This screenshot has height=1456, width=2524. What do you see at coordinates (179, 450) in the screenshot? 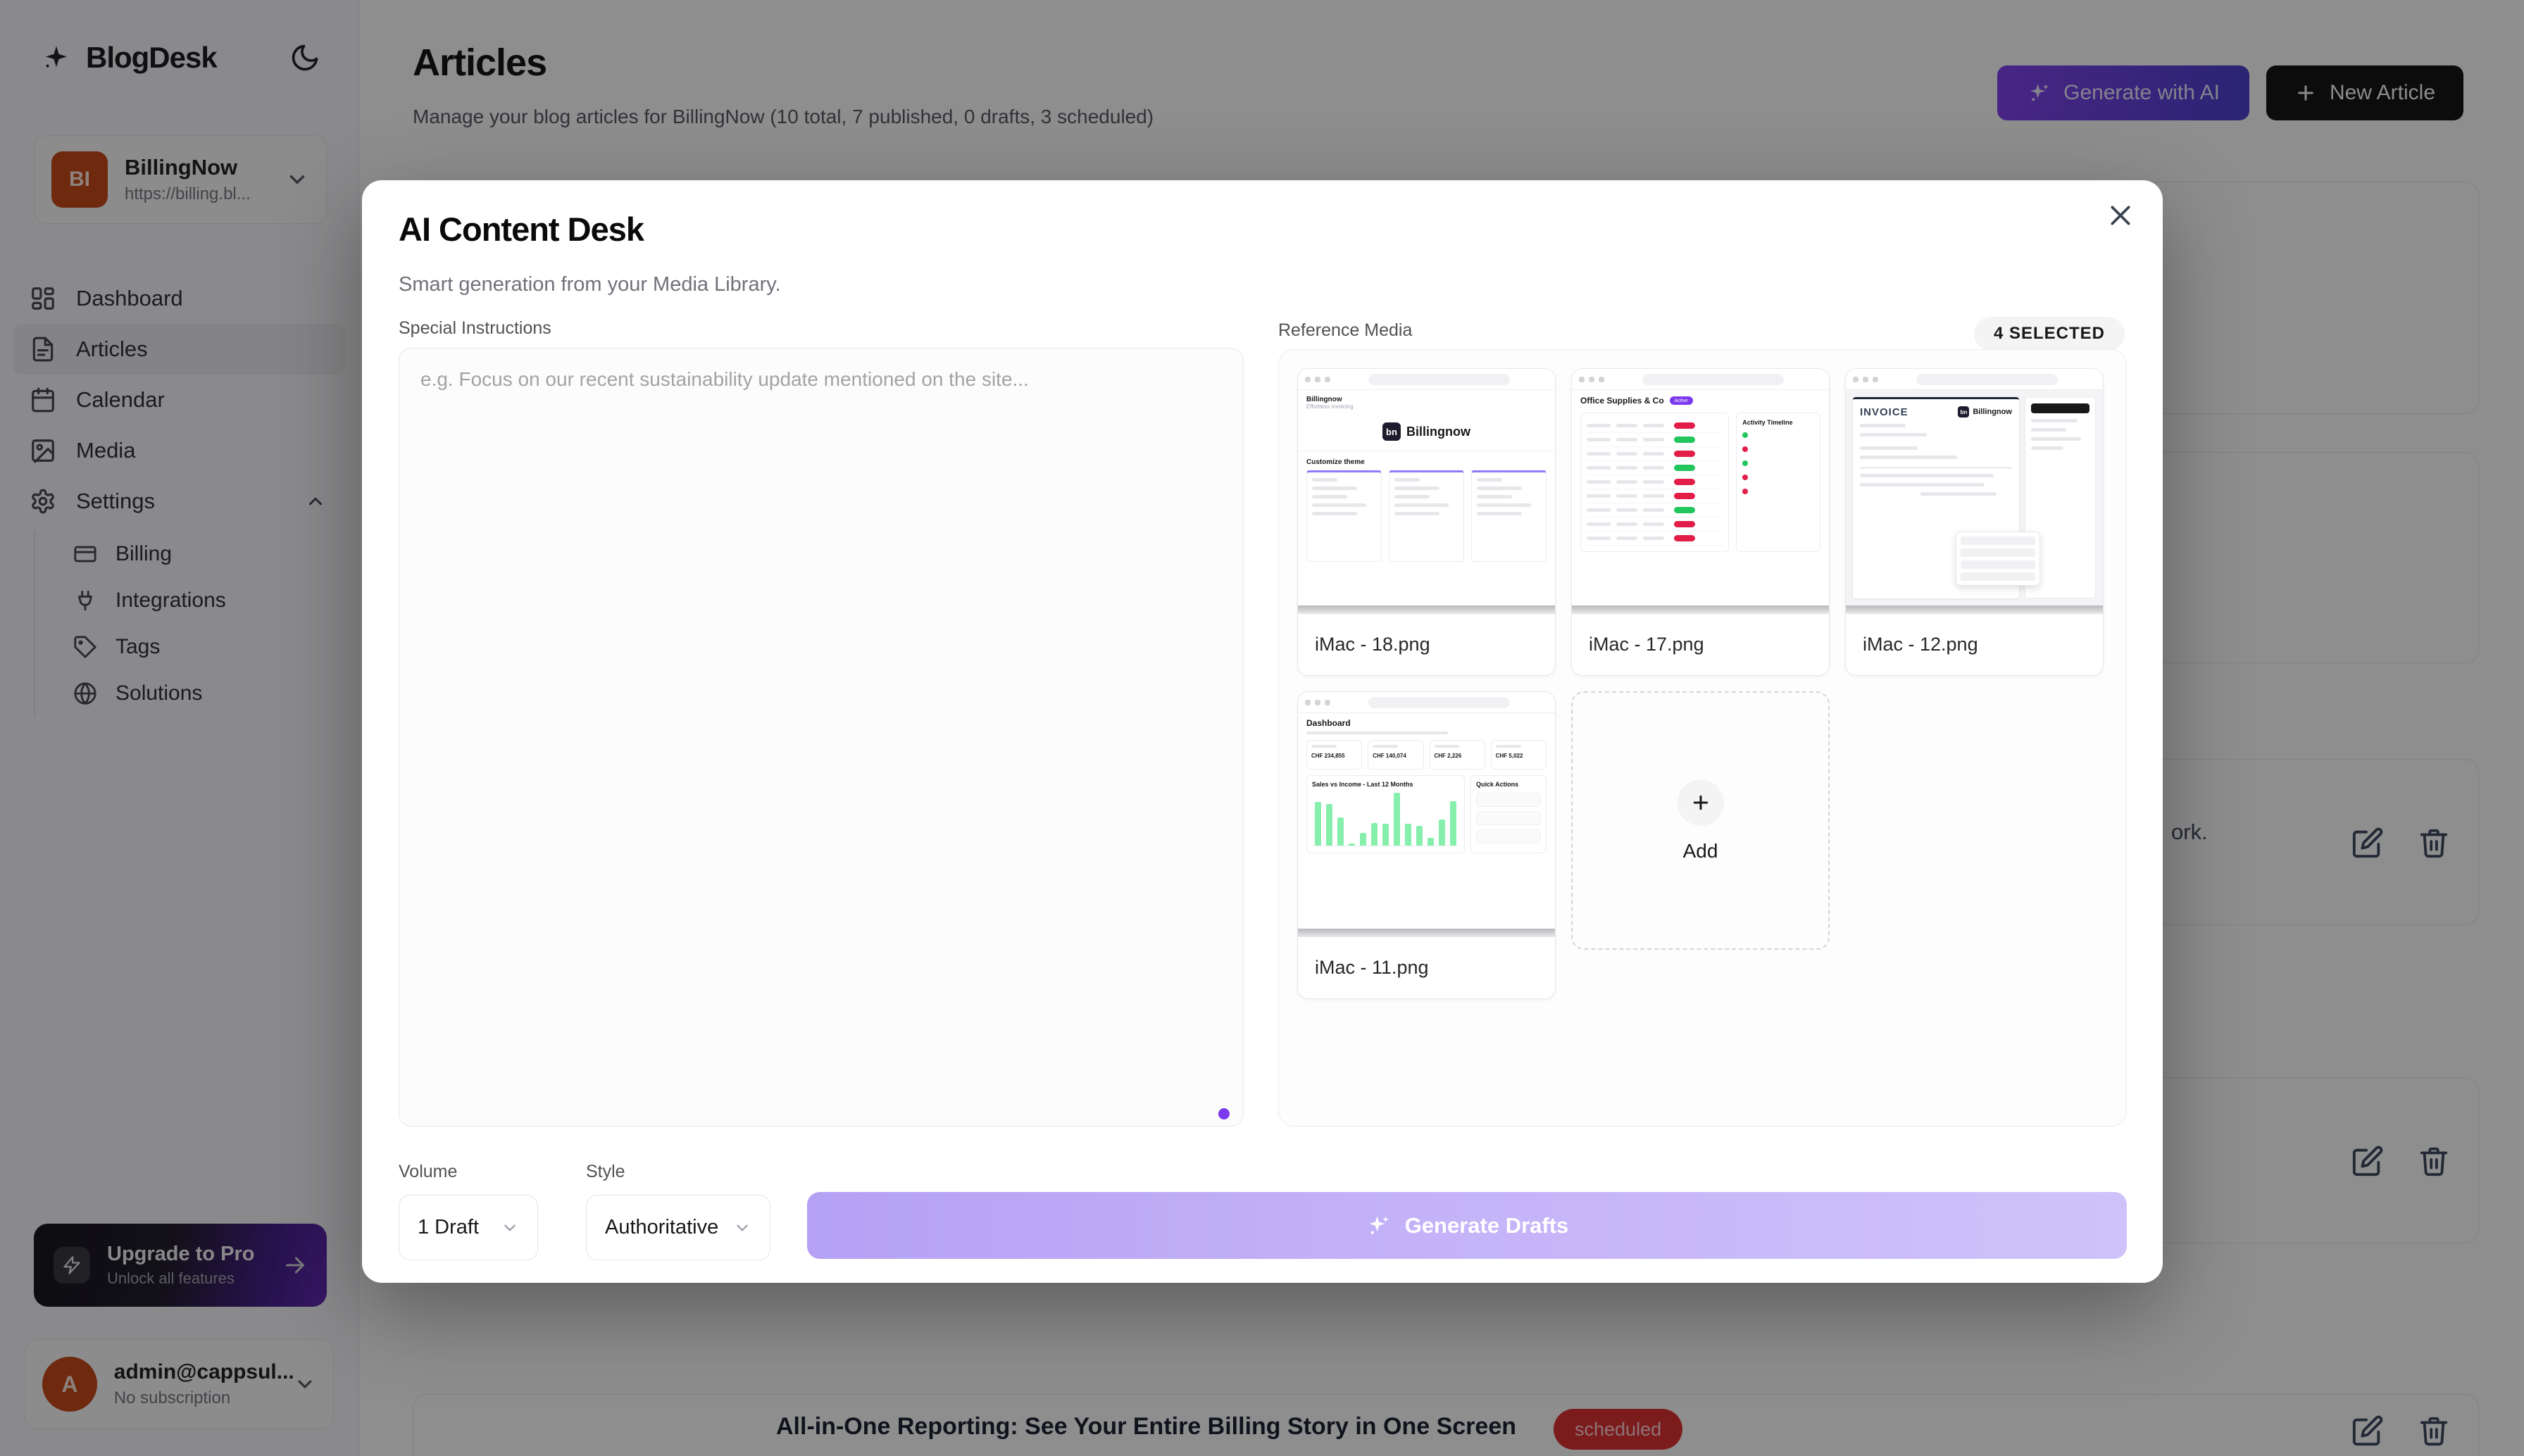
I see `sidebar-item-media: Media` at bounding box center [179, 450].